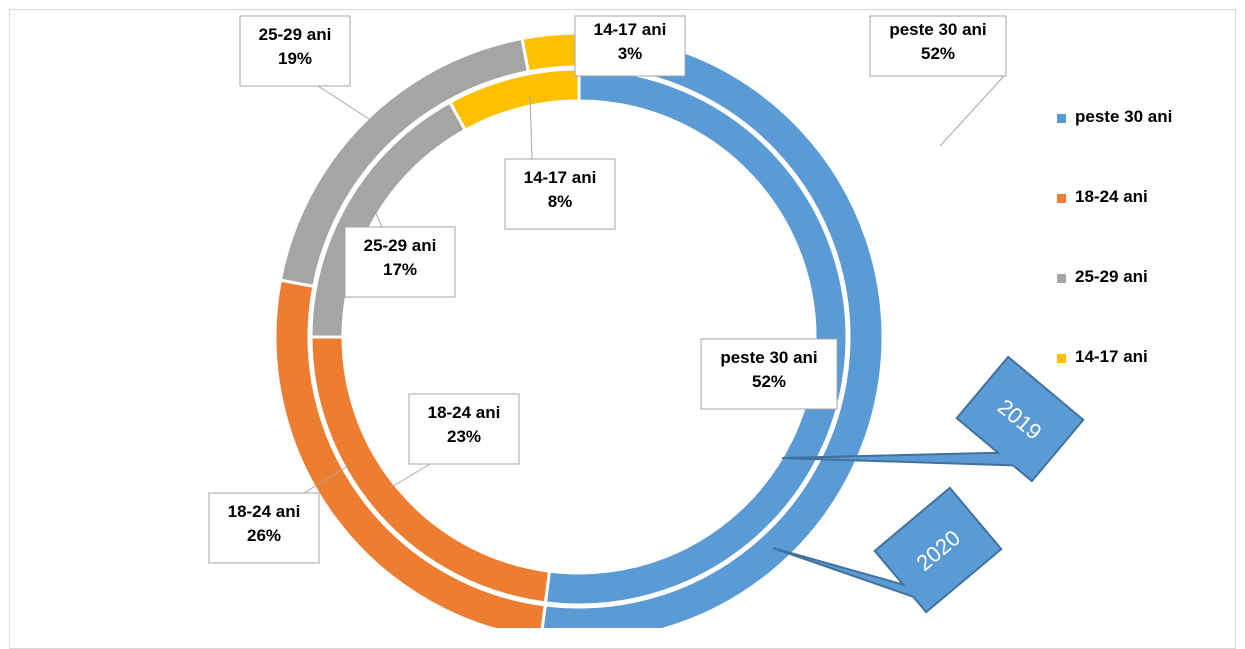  I want to click on data-label-outer-14-17-ani: 14-17 ani 3%, so click(630, 41).